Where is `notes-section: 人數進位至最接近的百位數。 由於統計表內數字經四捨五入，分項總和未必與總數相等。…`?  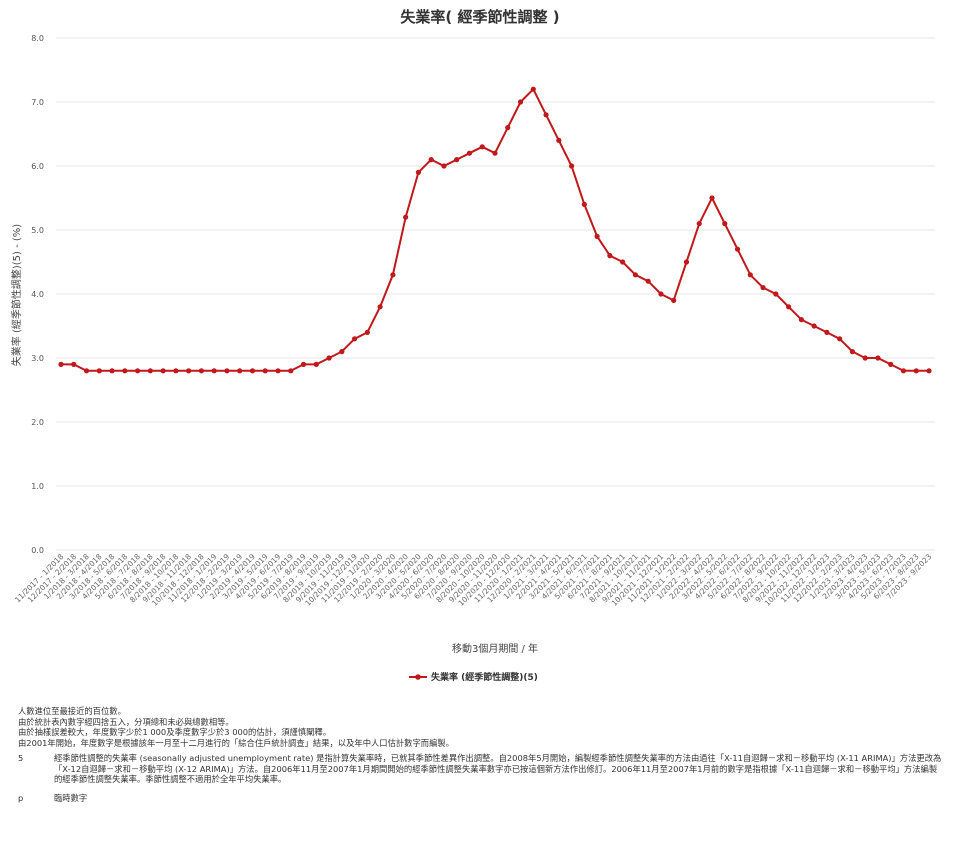 notes-section: 人數進位至最接近的百位數。 由於統計表內數字經四捨五入，分項總和未必與總數相等。… is located at coordinates (480, 754).